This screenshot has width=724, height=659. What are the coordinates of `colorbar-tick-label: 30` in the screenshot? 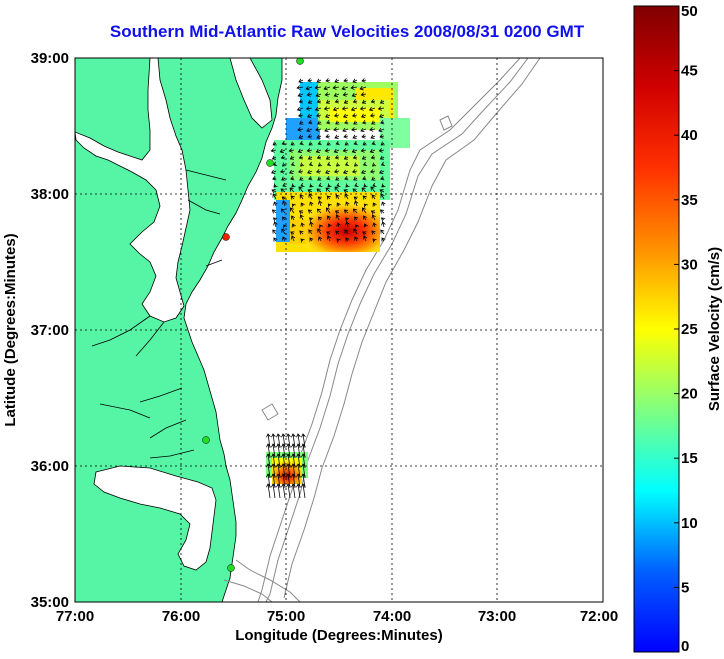 It's located at (689, 264).